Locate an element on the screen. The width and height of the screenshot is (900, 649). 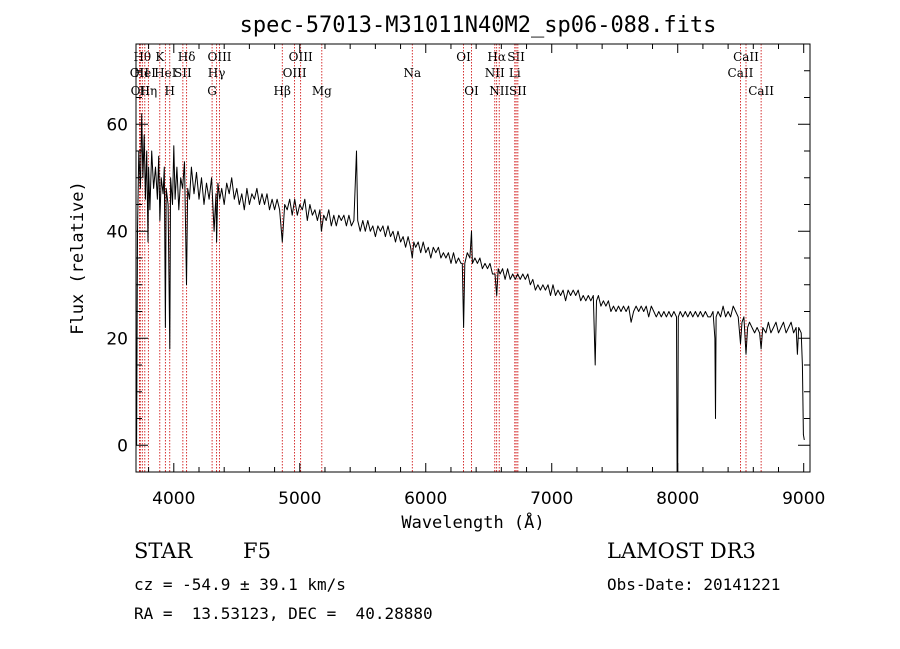
x-axis-label: Wavelength (Å) is located at coordinates (472, 522).